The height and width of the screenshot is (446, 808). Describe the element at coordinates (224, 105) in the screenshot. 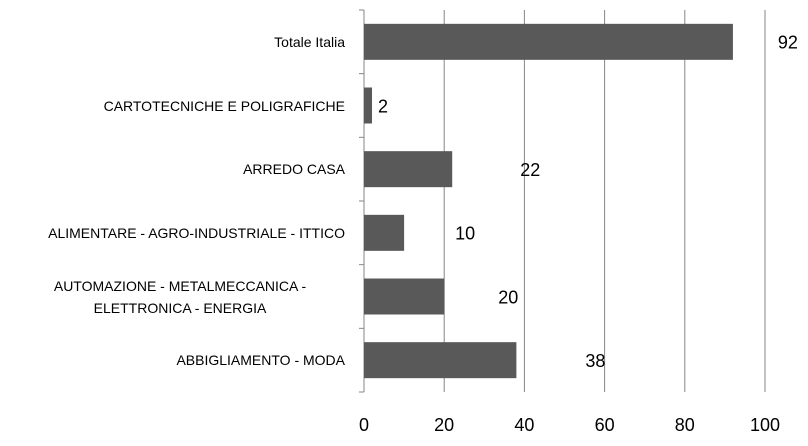

I see `category-label: CARTOTECNICHE E POLIGRAFICHE` at that location.